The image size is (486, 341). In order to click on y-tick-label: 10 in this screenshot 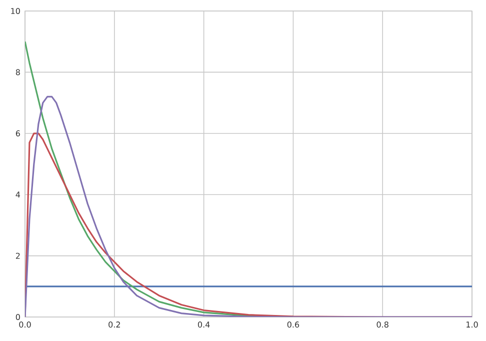, I will do `click(15, 11)`.